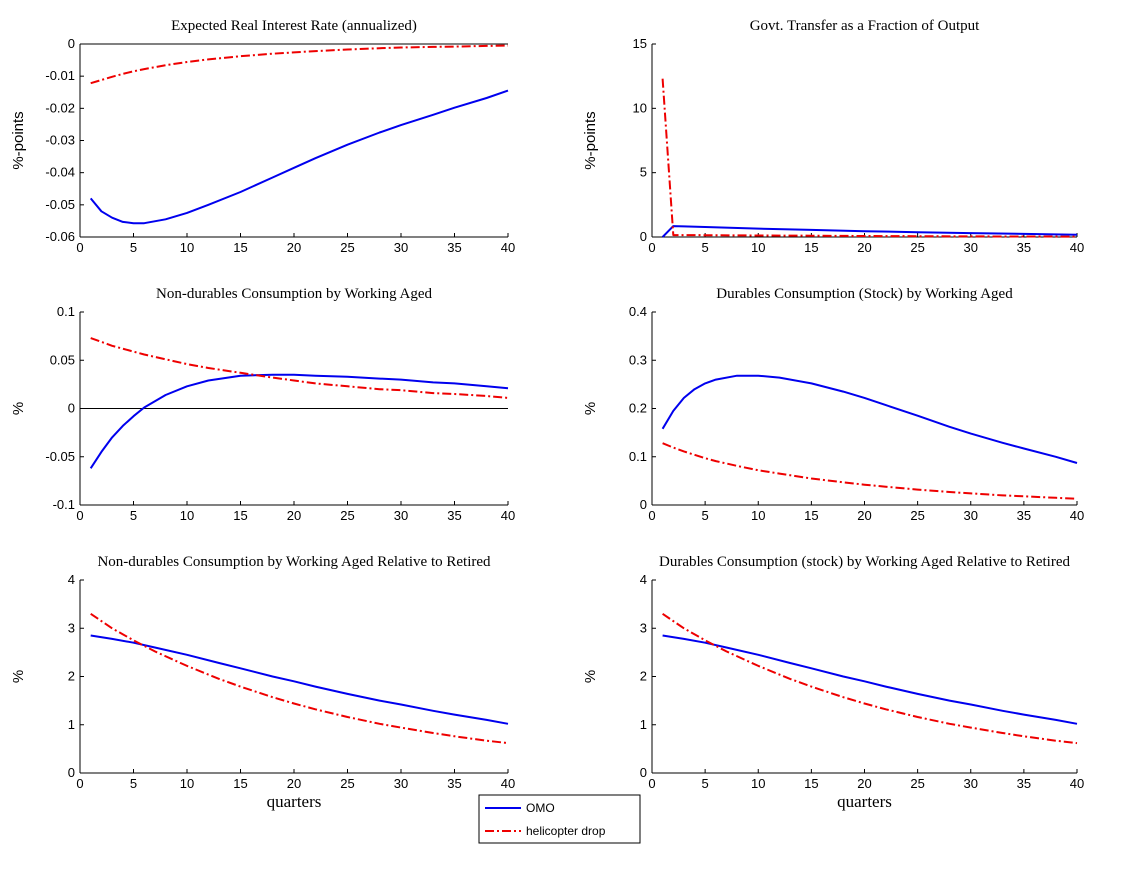  I want to click on y-tick-label: 0.05, so click(62, 359).